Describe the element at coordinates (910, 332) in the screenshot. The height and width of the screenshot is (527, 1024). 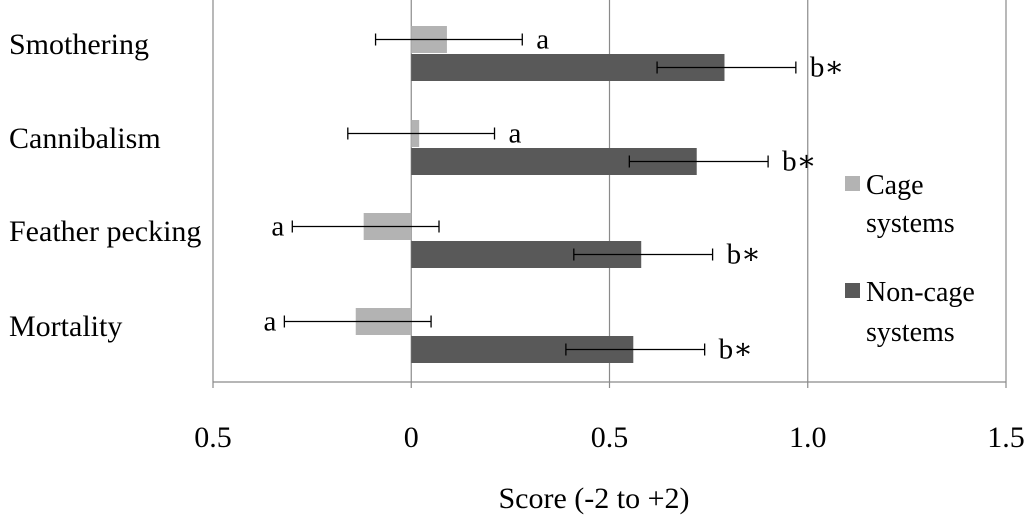
I see `legend-label-noncage-line2: systems` at that location.